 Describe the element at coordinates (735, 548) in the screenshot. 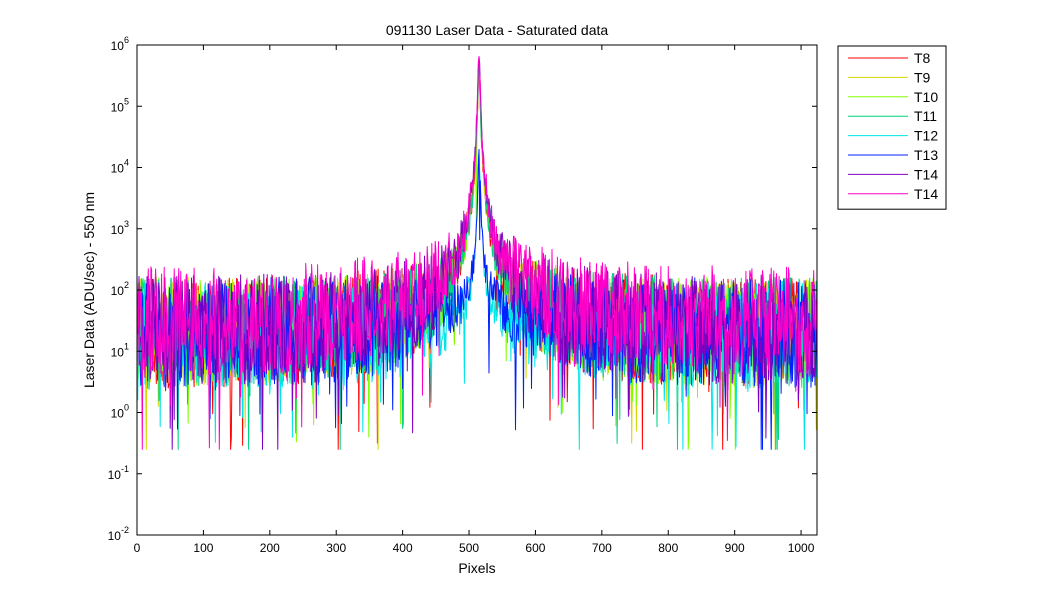

I see `x-tick-label: 900` at that location.